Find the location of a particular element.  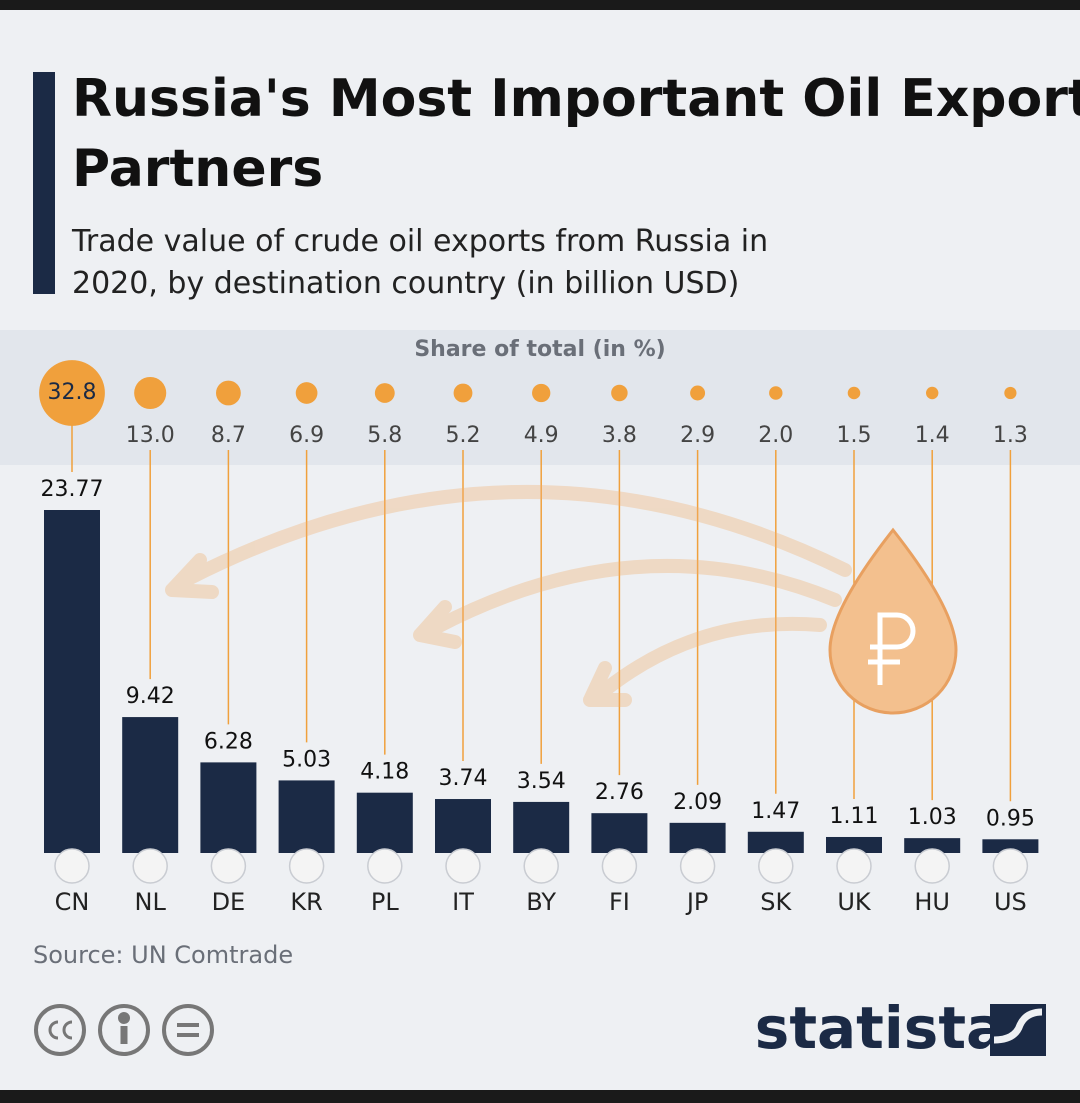

source: Source: UN Comtrade is located at coordinates (163, 955).